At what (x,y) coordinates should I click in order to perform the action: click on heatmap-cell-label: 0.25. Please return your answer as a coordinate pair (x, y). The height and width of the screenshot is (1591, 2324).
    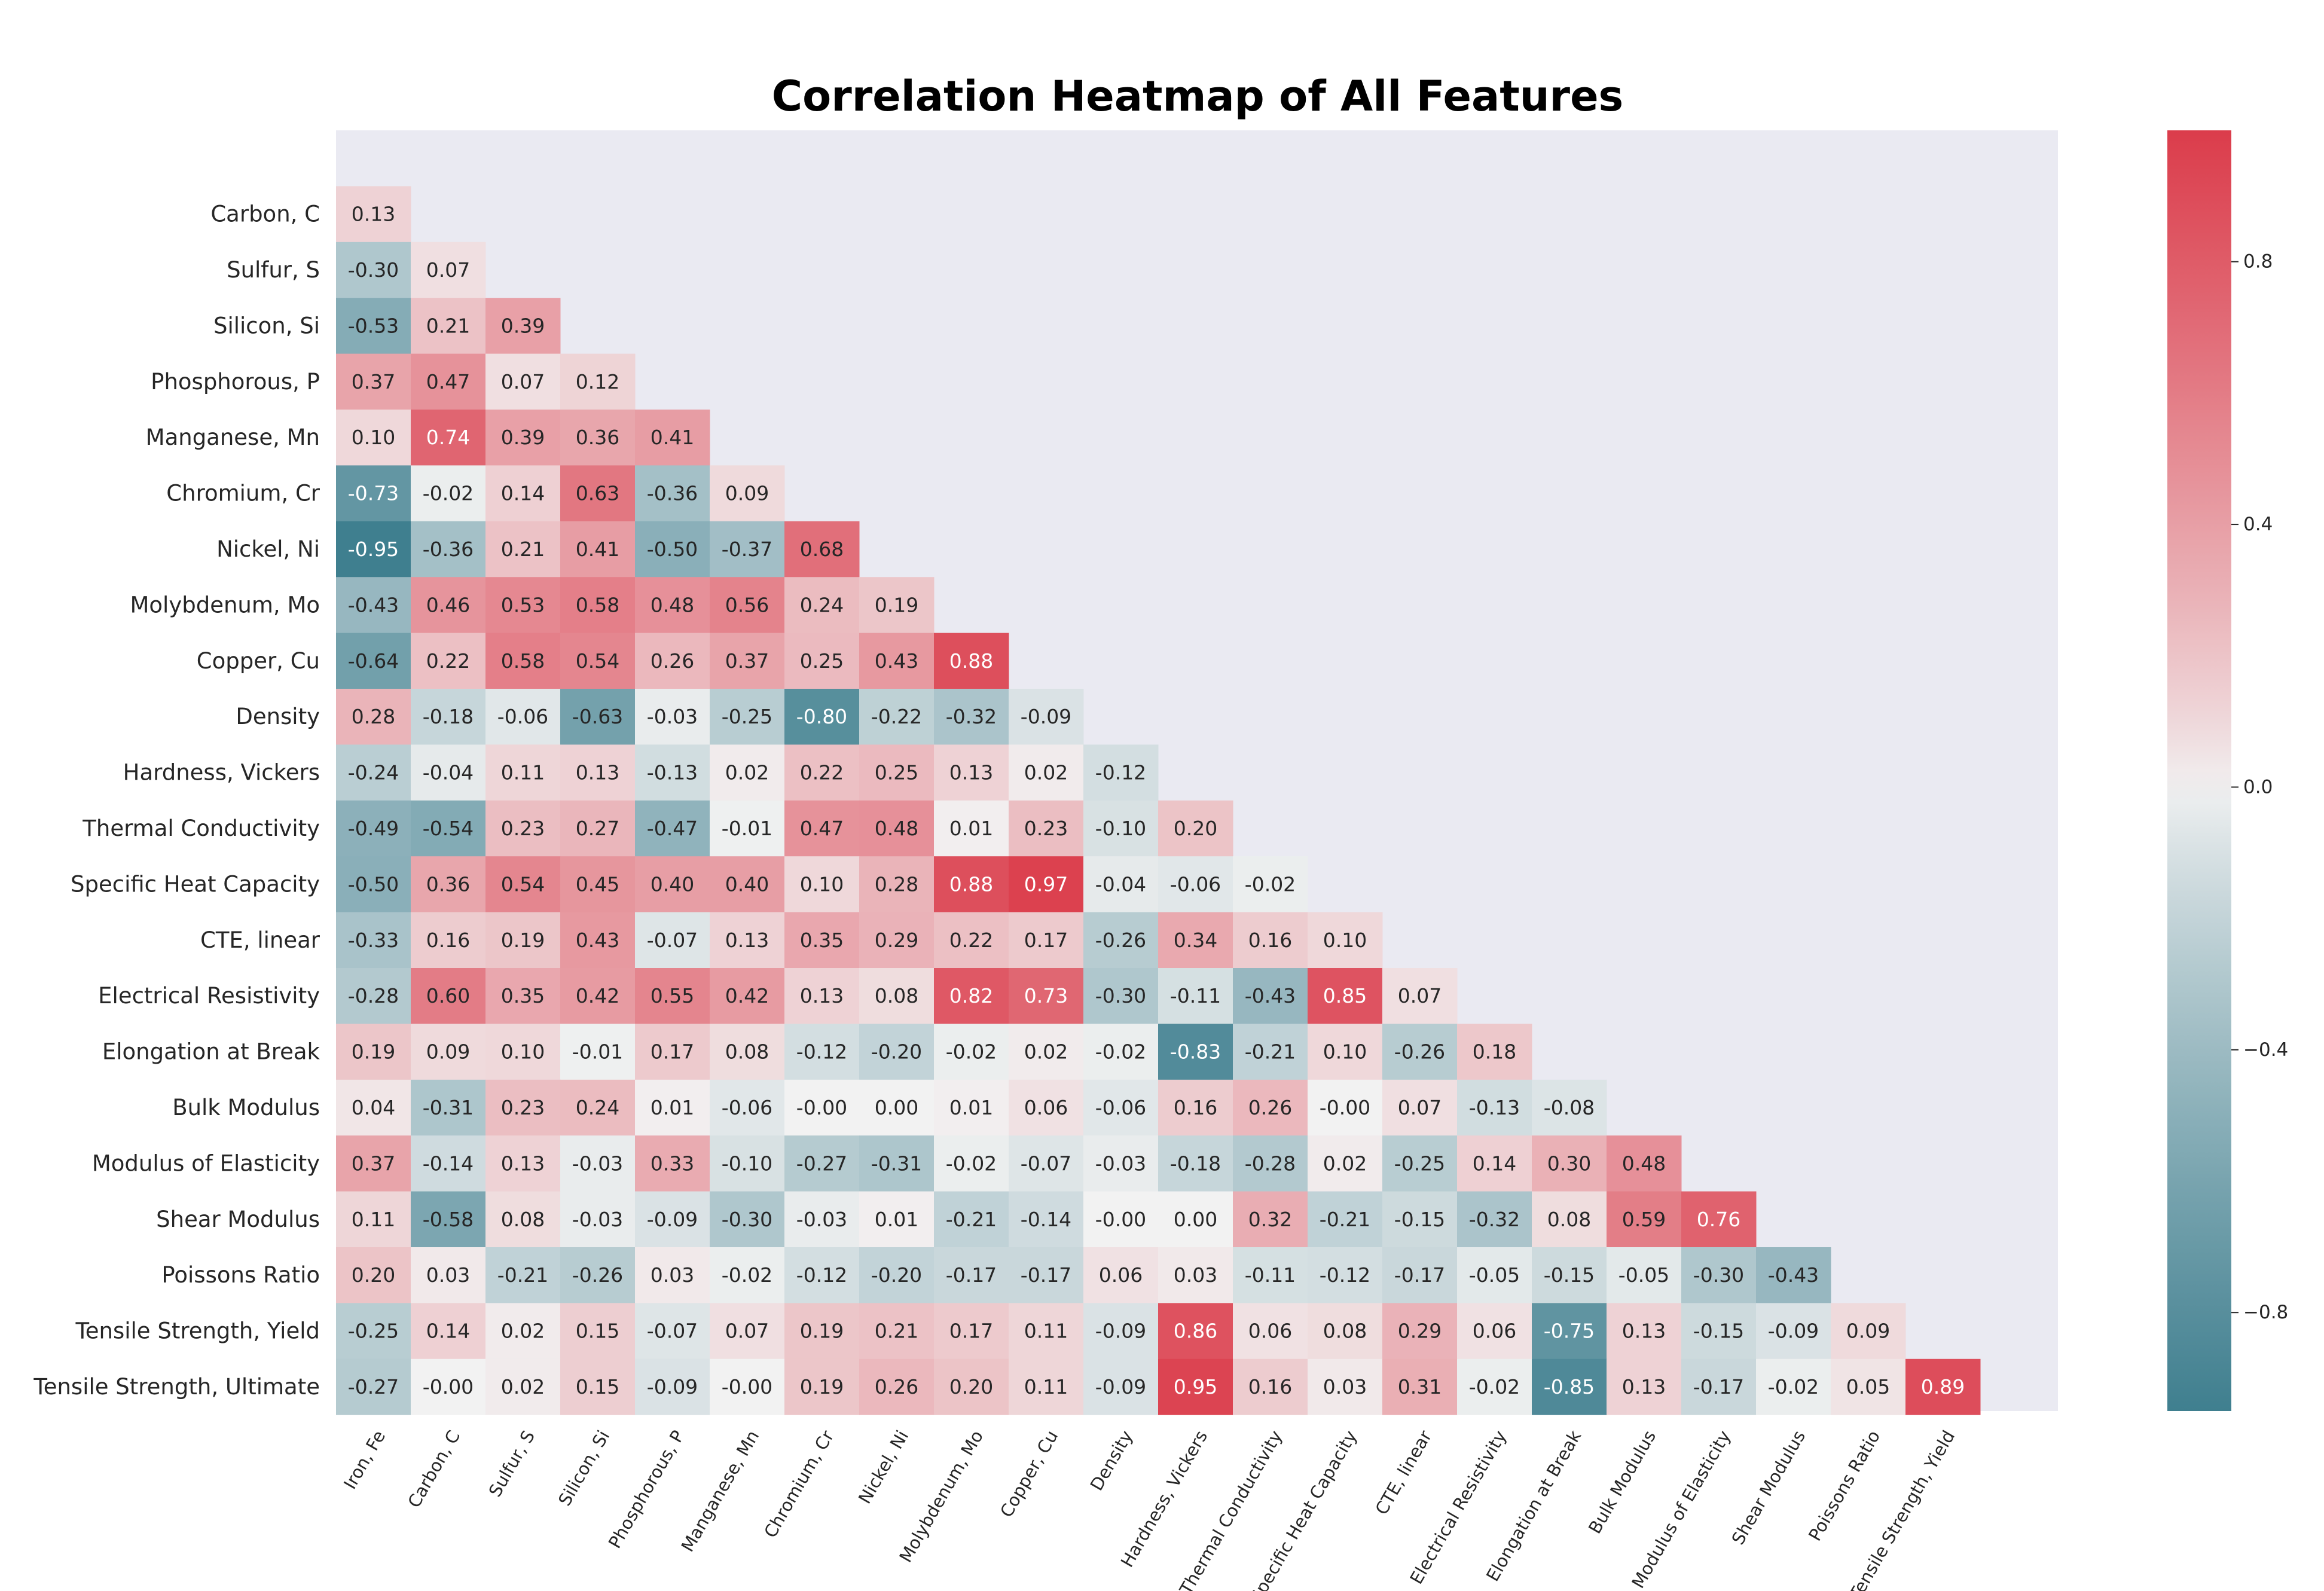
    Looking at the image, I should click on (896, 773).